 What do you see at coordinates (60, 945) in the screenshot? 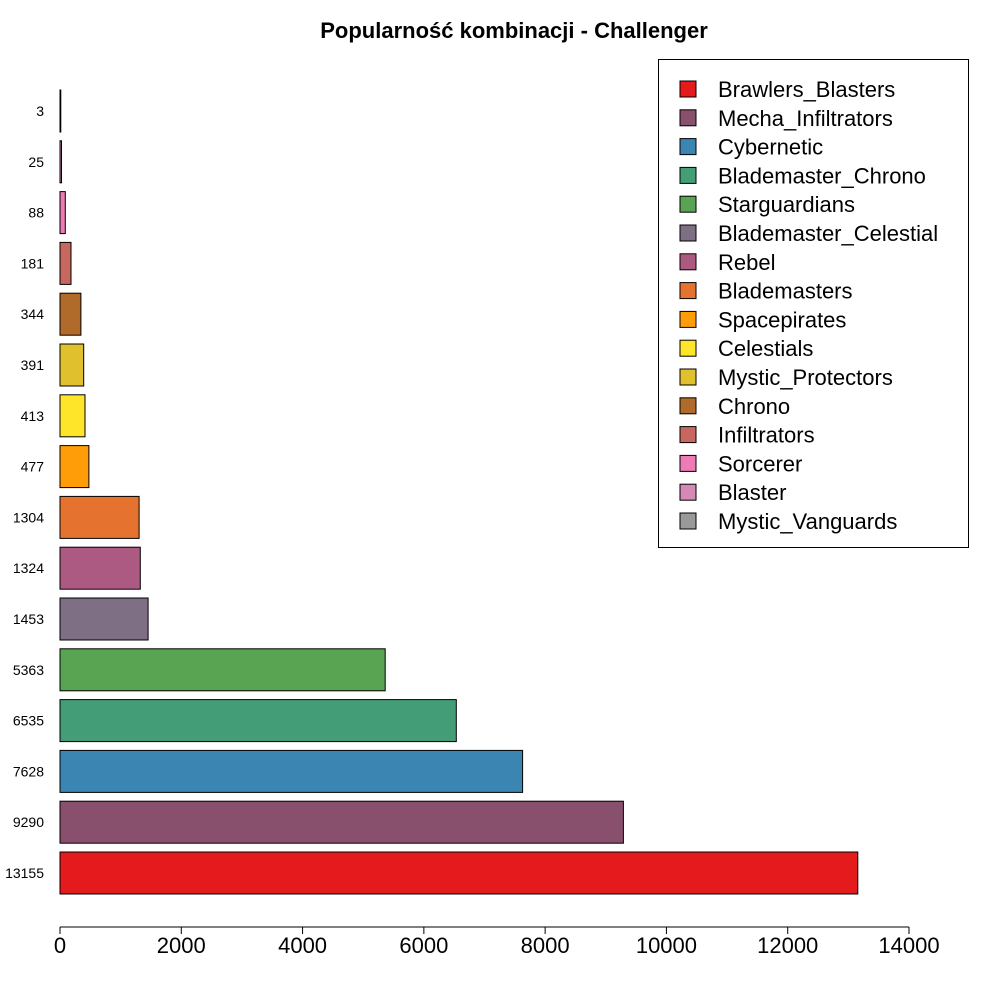
I see `x-tick-label: 0` at bounding box center [60, 945].